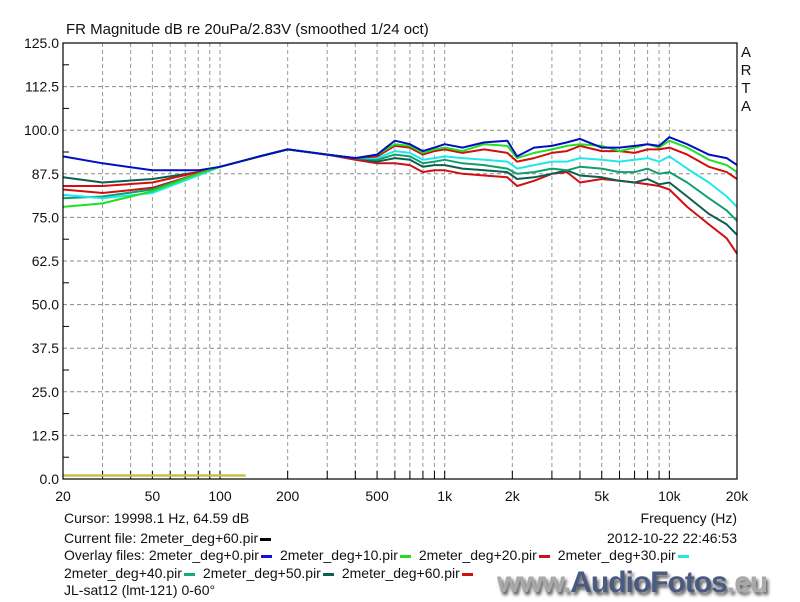  What do you see at coordinates (670, 496) in the screenshot?
I see `x-tick-label: 10k` at bounding box center [670, 496].